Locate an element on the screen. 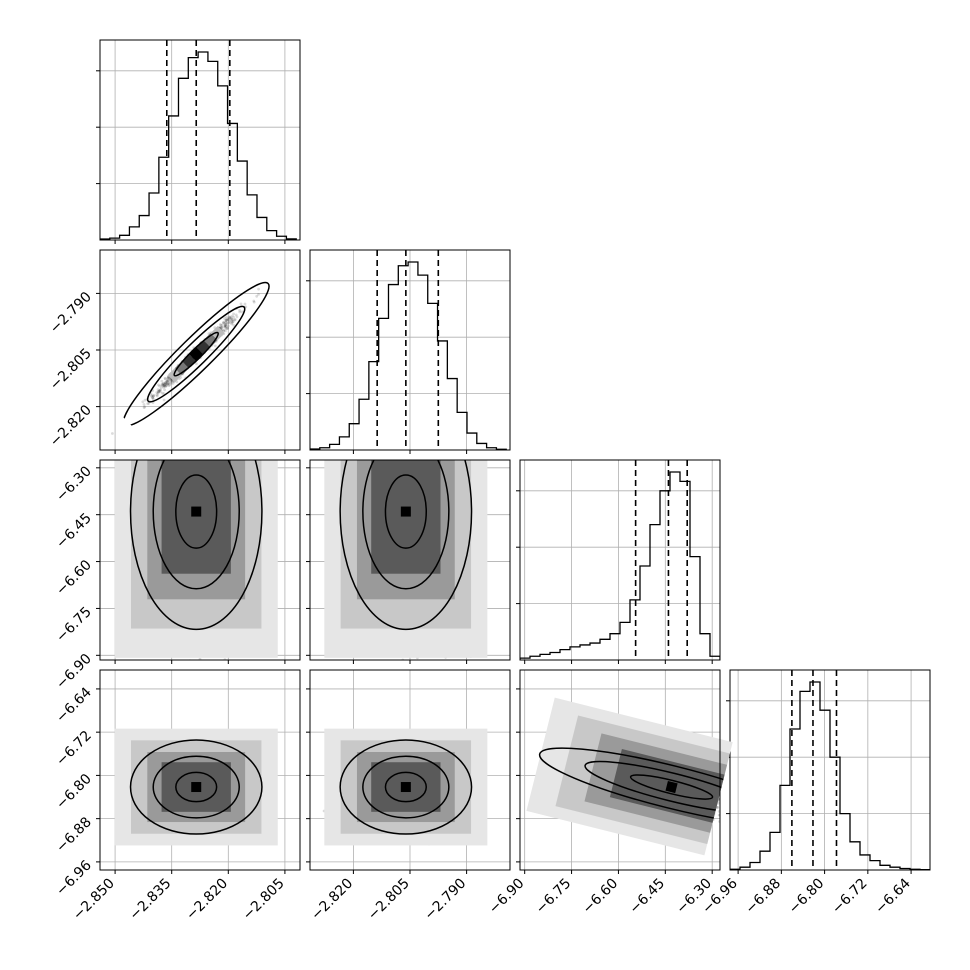 The width and height of the screenshot is (970, 970). x-tick-label: −2.805 is located at coordinates (264, 900).